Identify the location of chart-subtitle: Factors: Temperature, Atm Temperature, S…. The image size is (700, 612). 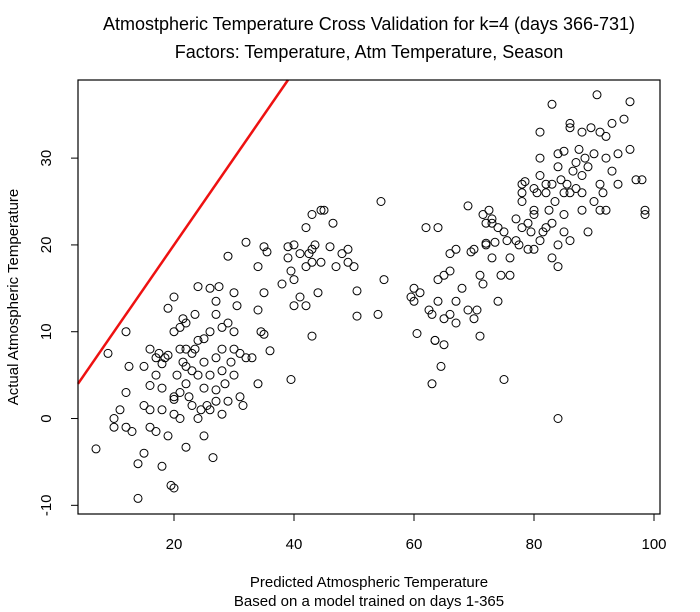
(369, 52).